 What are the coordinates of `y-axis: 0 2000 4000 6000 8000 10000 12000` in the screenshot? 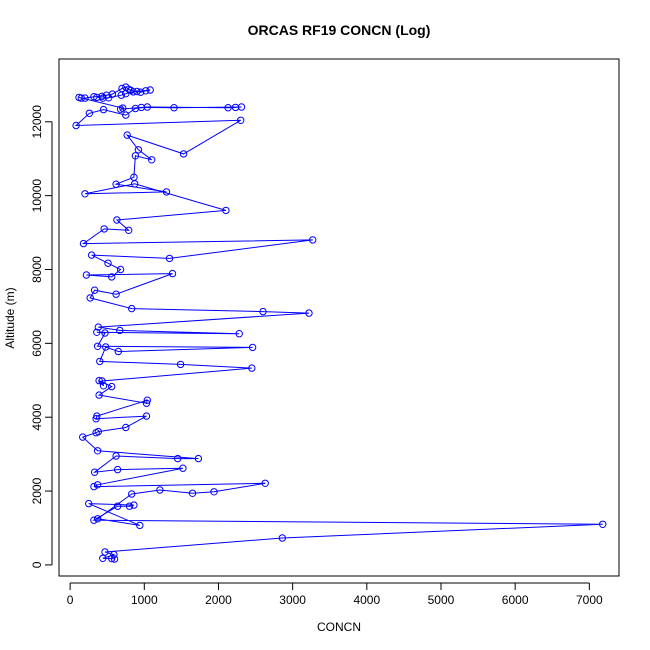 It's located at (41, 336).